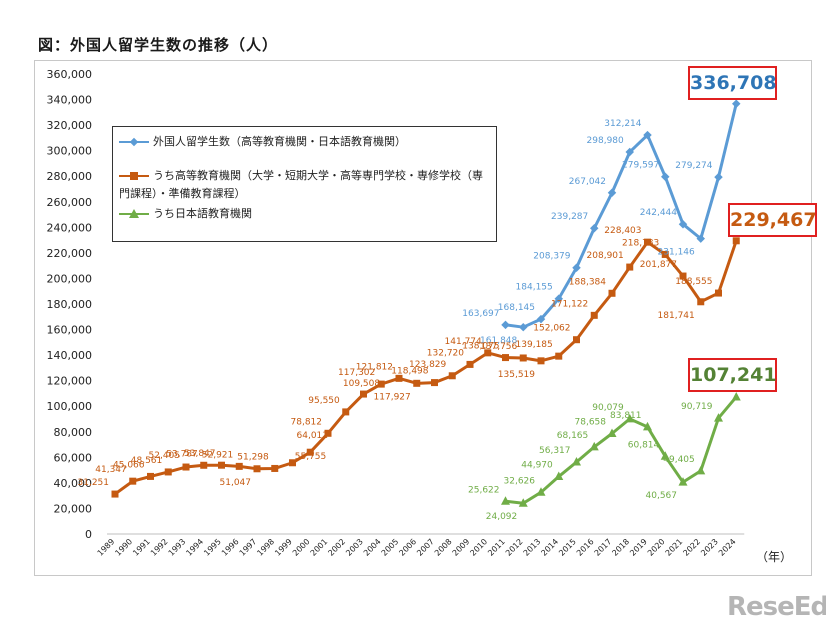  What do you see at coordinates (478, 547) in the screenshot?
I see `x-tick-label: 2010` at bounding box center [478, 547].